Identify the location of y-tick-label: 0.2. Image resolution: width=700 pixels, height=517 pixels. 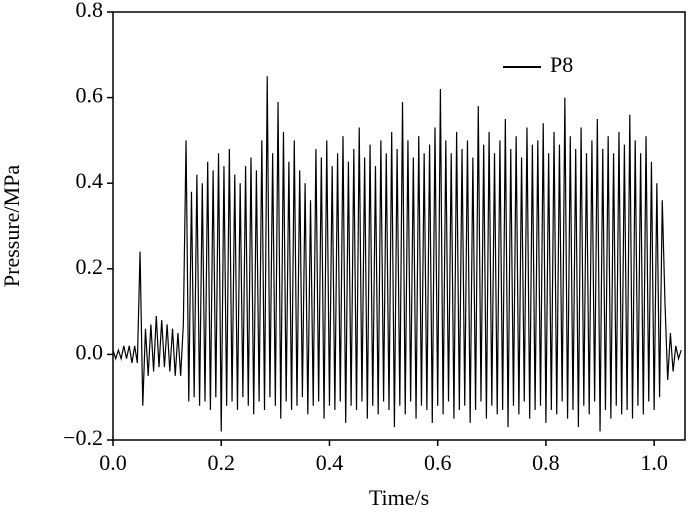
(90, 266).